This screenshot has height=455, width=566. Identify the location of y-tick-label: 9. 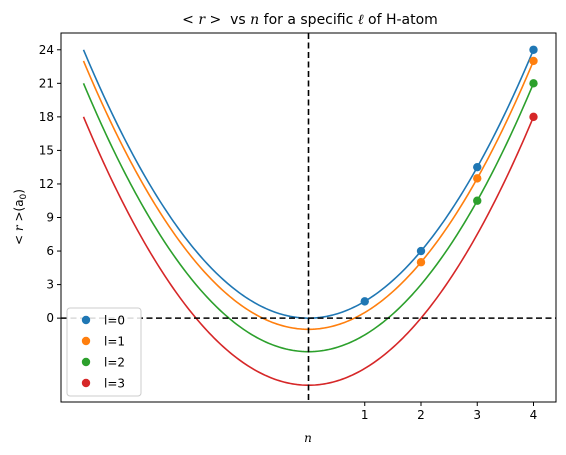
(50, 218).